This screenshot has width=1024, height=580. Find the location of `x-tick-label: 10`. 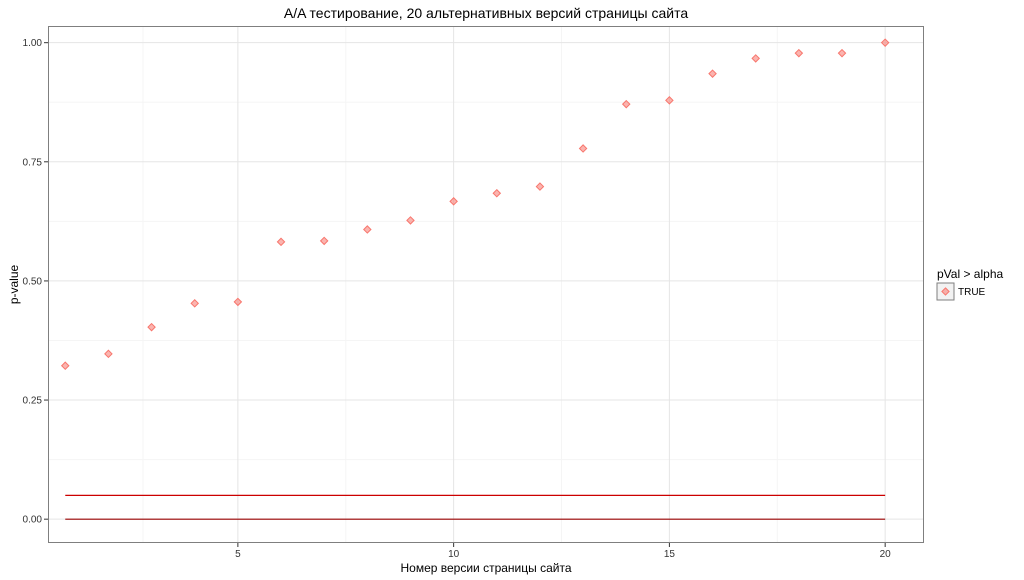

x-tick-label: 10 is located at coordinates (454, 554).